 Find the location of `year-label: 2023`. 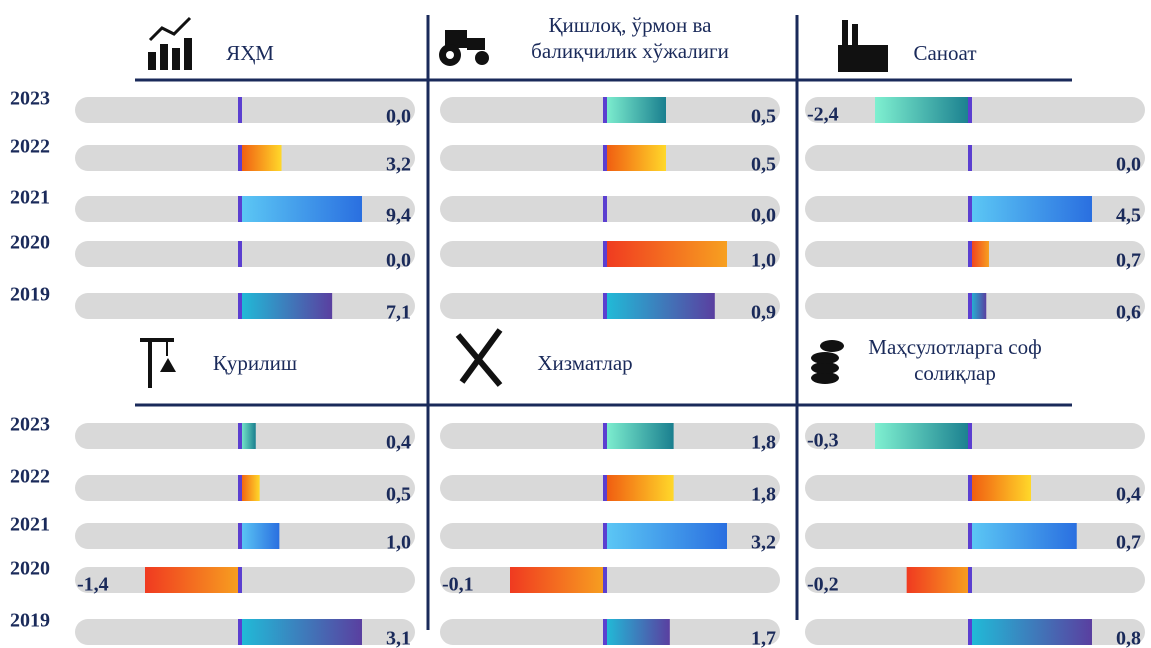

year-label: 2023 is located at coordinates (30, 99).